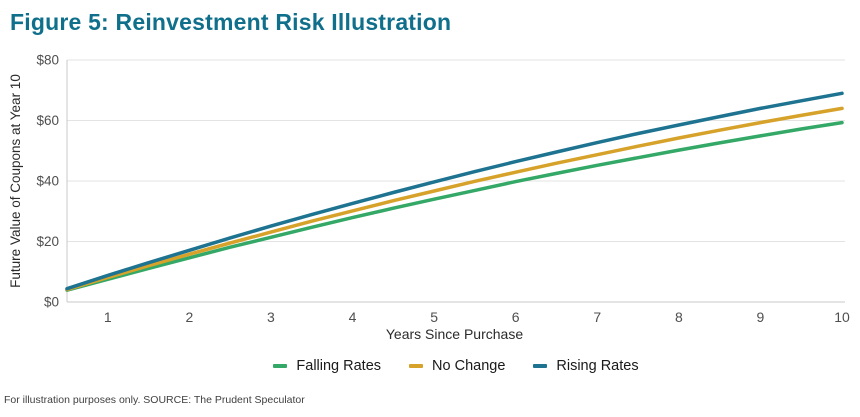  I want to click on y-tick-label: $80, so click(47, 59).